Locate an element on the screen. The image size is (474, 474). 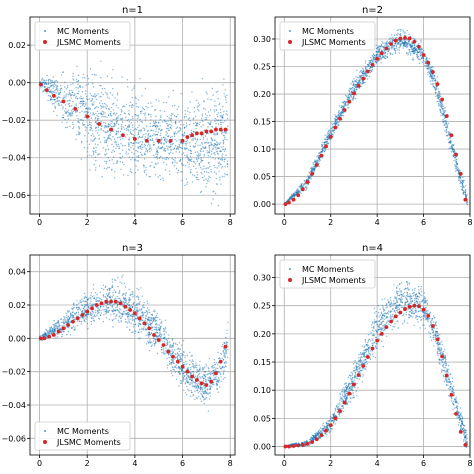
legend-marker-jlsmc is located at coordinates (290, 42).